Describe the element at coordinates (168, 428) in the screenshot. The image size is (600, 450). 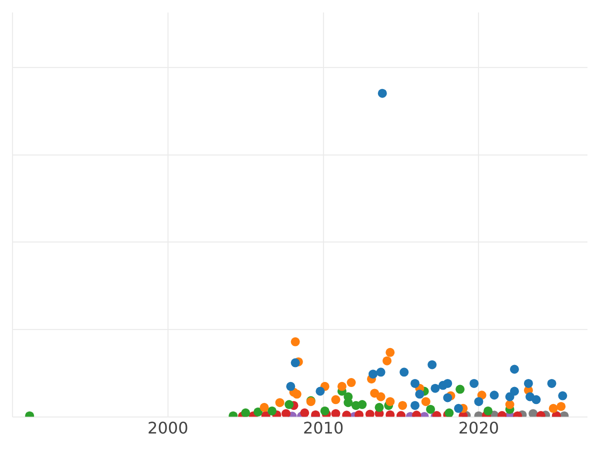
I see `x-tick-label: 2000` at that location.